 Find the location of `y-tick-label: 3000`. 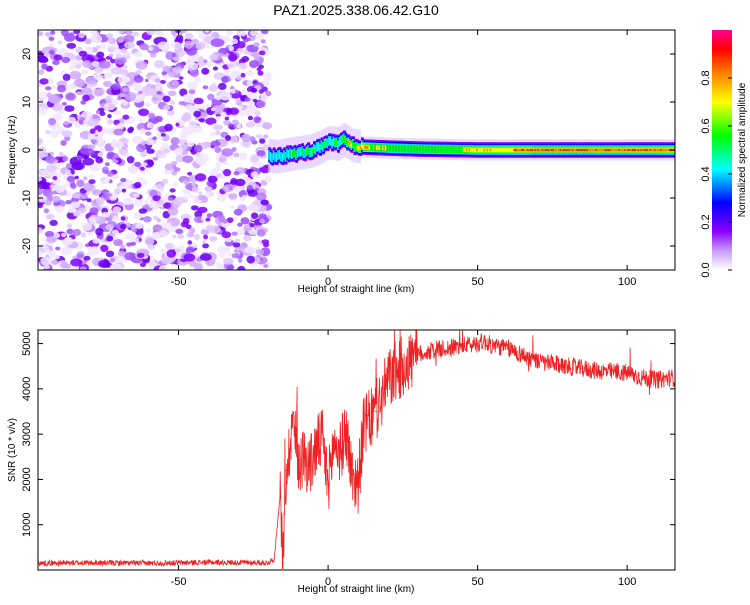

y-tick-label: 3000 is located at coordinates (27, 434).